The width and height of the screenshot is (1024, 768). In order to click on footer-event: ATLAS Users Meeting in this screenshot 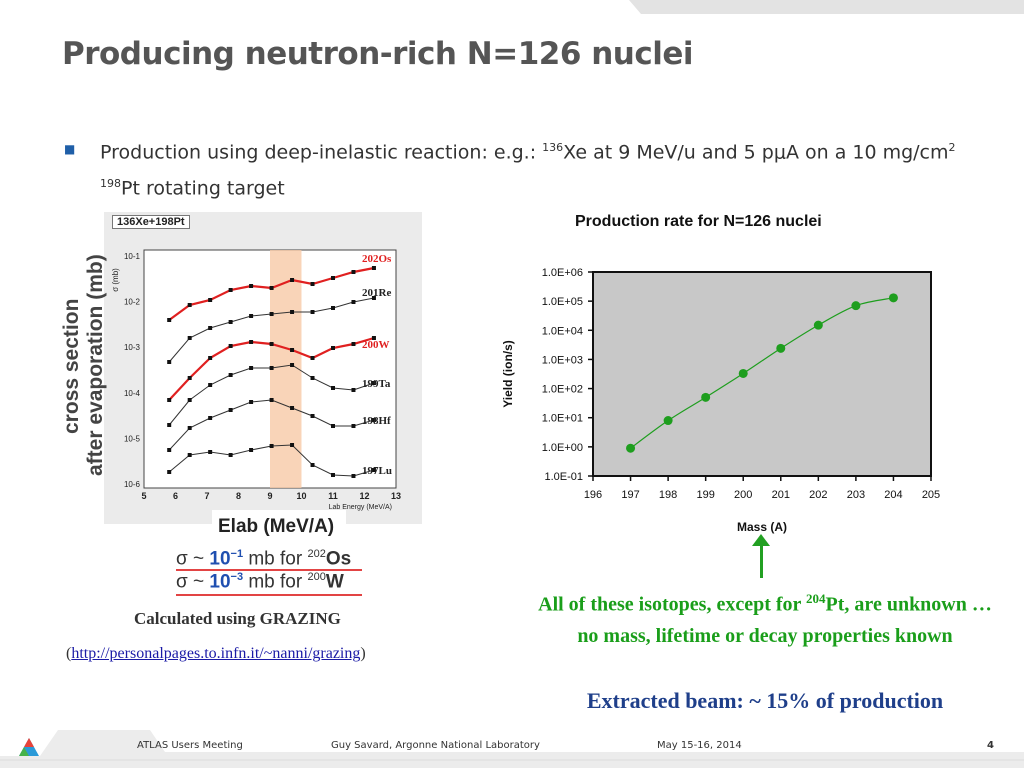, I will do `click(190, 745)`.